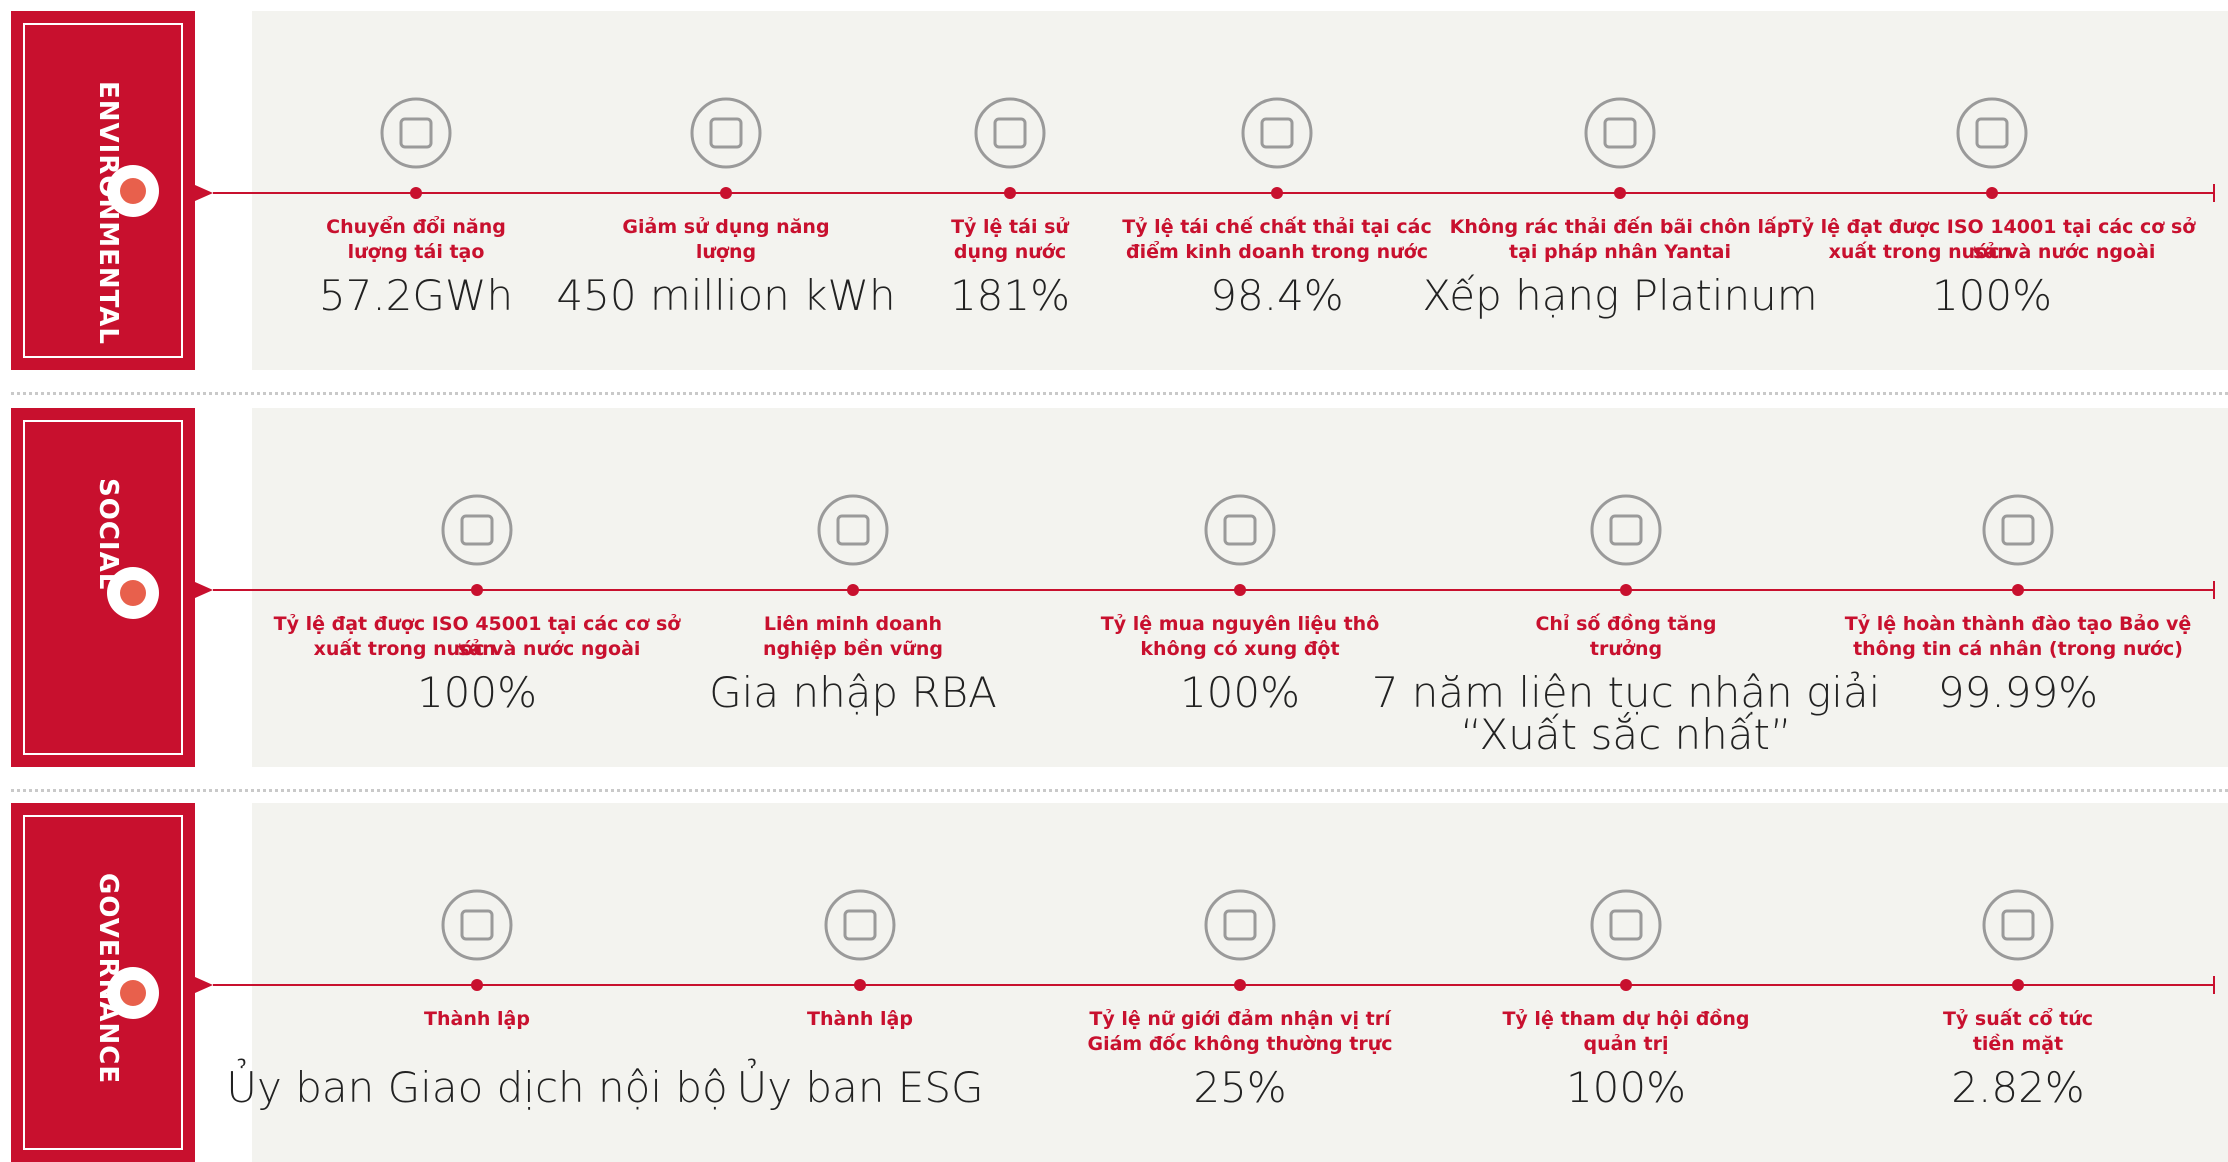 This screenshot has height=1162, width=2228. Describe the element at coordinates (1010, 227) in the screenshot. I see `item-label: Tỷ lệ tái sử` at that location.